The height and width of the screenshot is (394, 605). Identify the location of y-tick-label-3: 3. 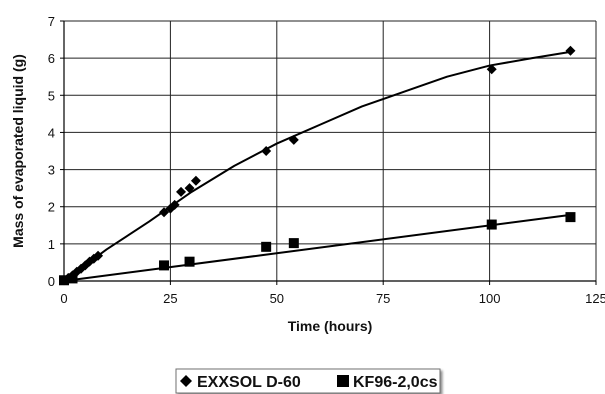
(51, 170).